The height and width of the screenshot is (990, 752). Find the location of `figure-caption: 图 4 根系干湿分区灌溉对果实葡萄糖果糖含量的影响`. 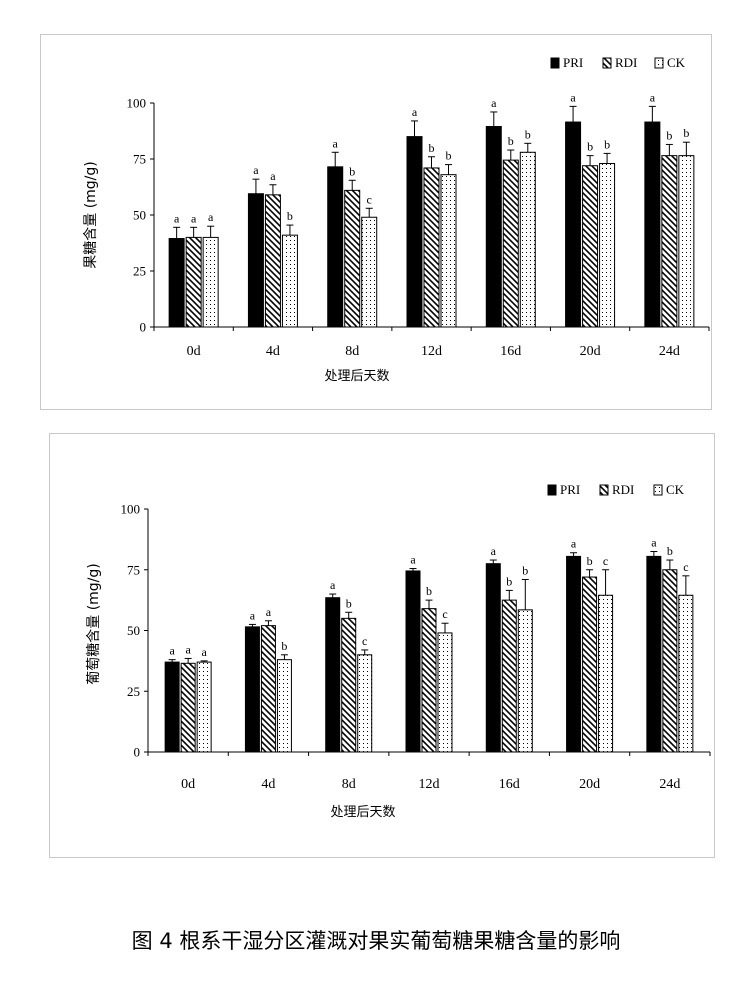

figure-caption: 图 4 根系干湿分区灌溉对果实葡萄糖果糖含量的影响 is located at coordinates (376, 941).